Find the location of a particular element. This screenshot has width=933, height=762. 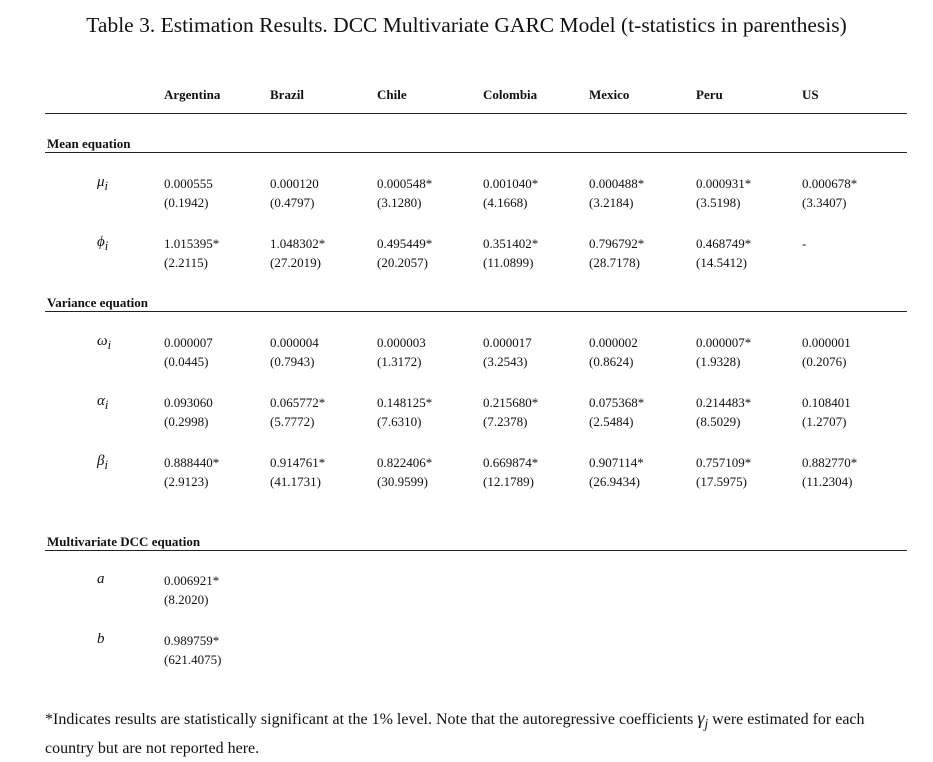

row-symbol: a is located at coordinates (101, 579).